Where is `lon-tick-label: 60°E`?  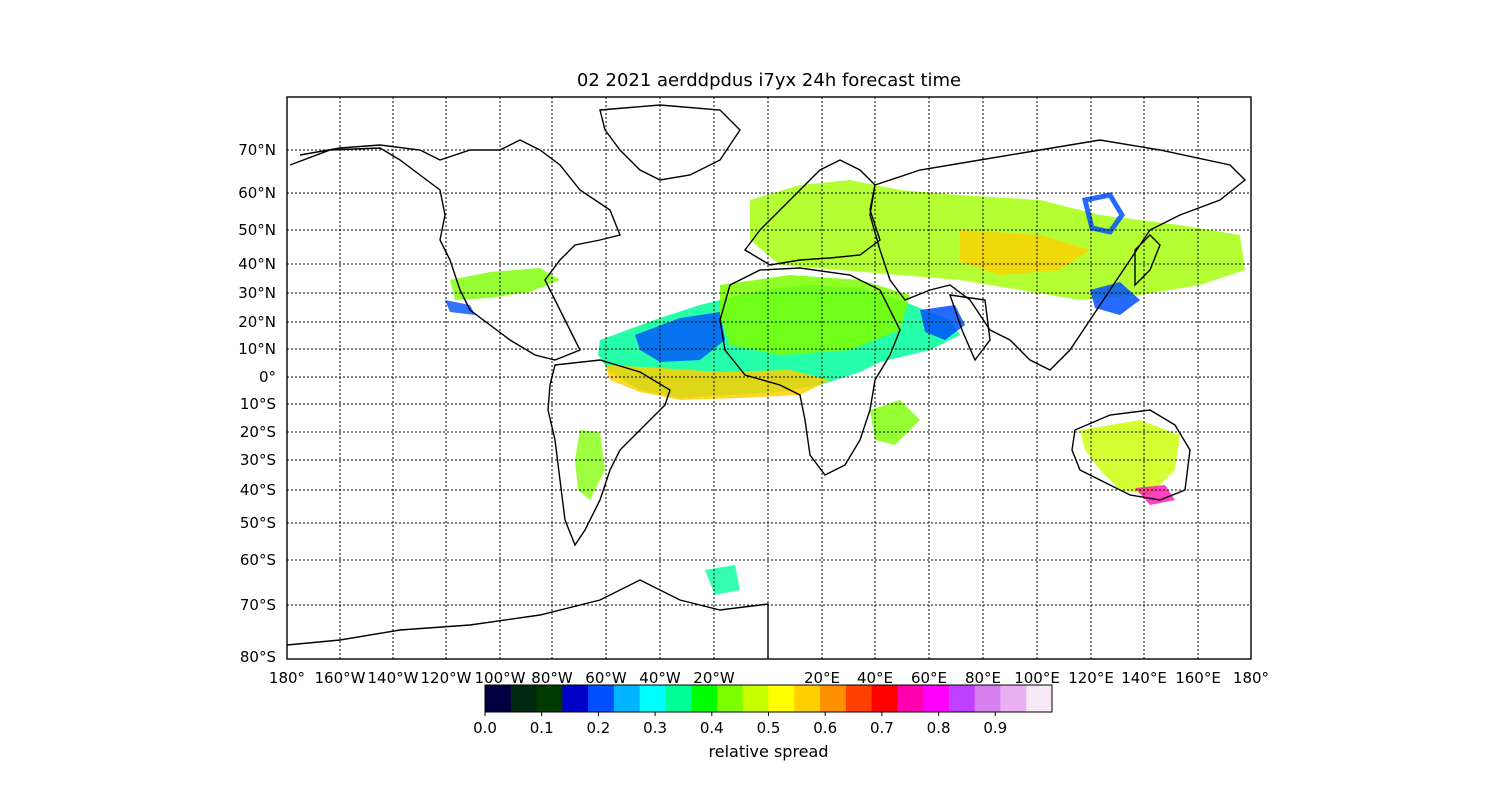
lon-tick-label: 60°E is located at coordinates (929, 678).